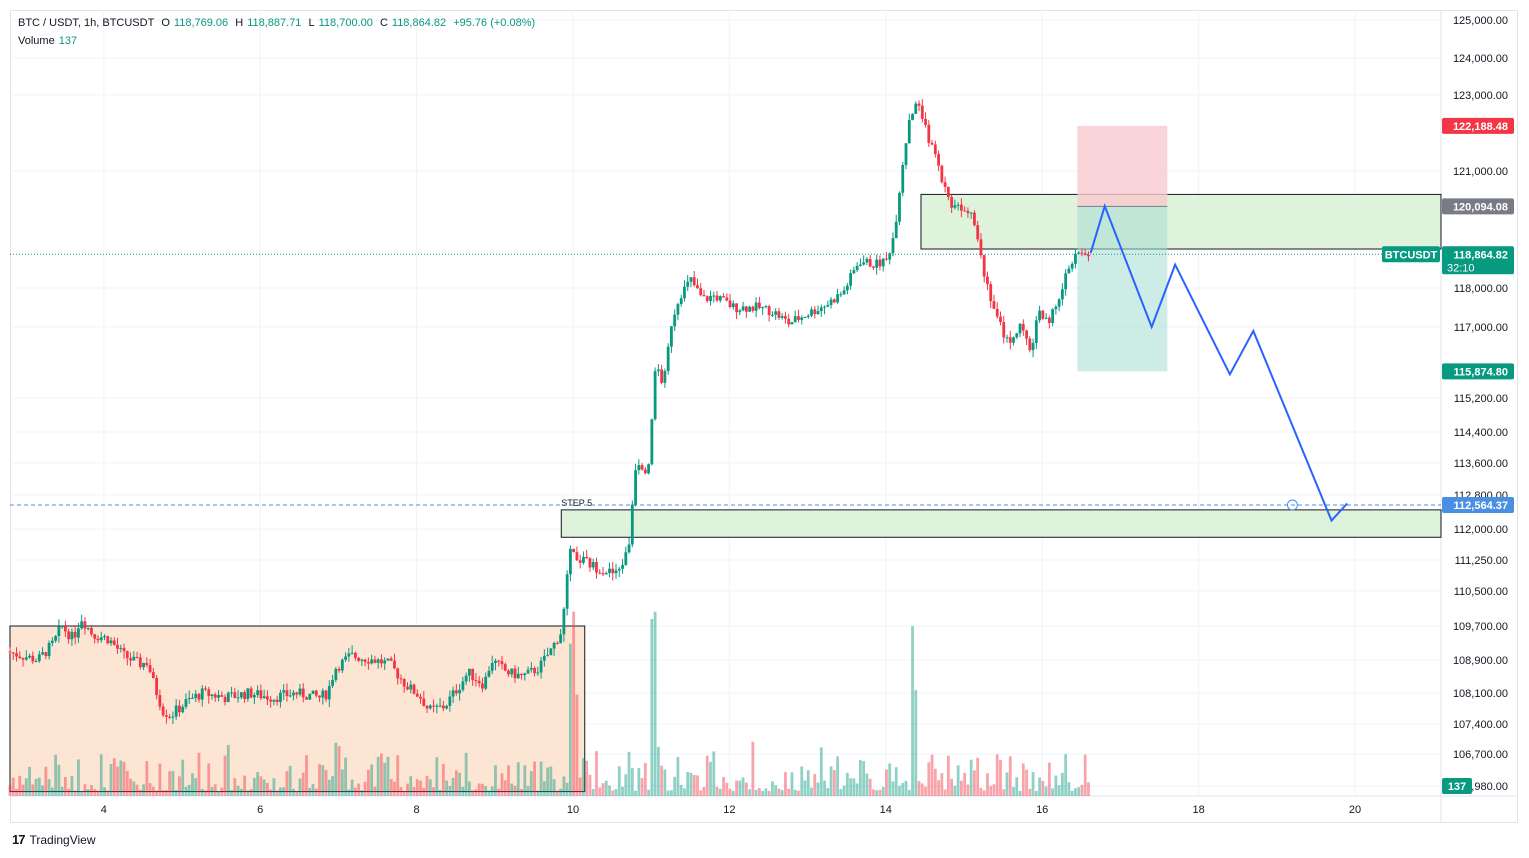 This screenshot has width=1529, height=858. I want to click on zone-demand, so click(1001, 523).